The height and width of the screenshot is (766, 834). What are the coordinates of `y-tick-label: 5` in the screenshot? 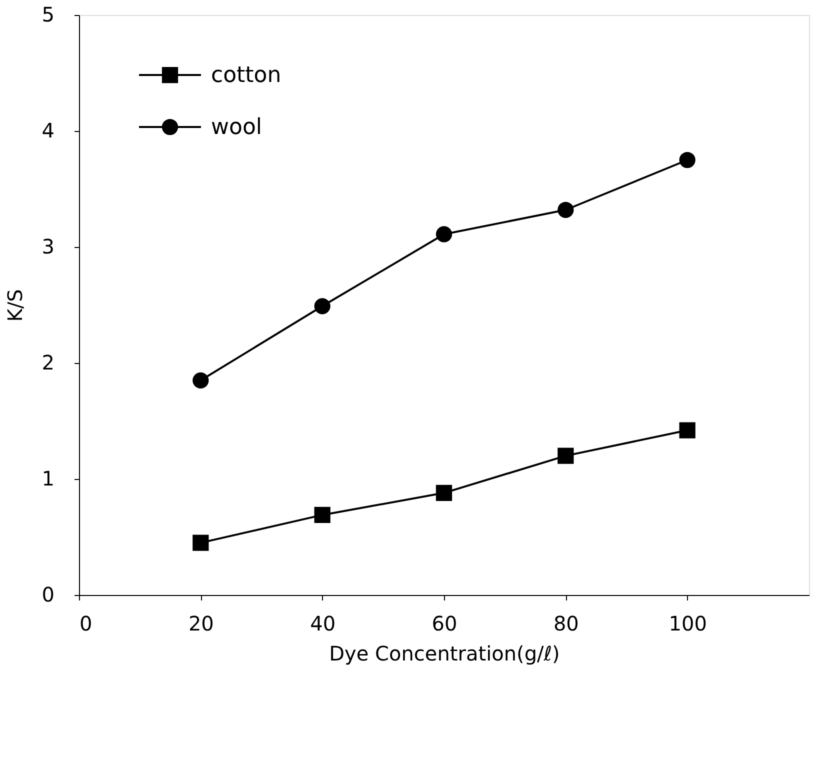 It's located at (48, 14).